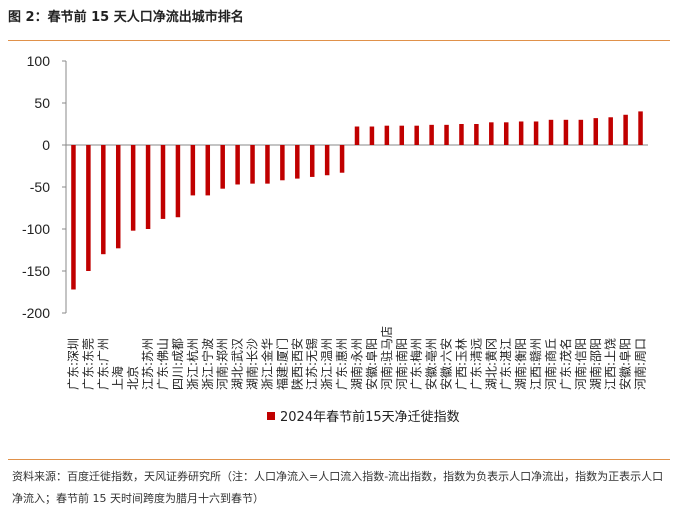  I want to click on x-tick-label: 广东:惠州, so click(342, 364).